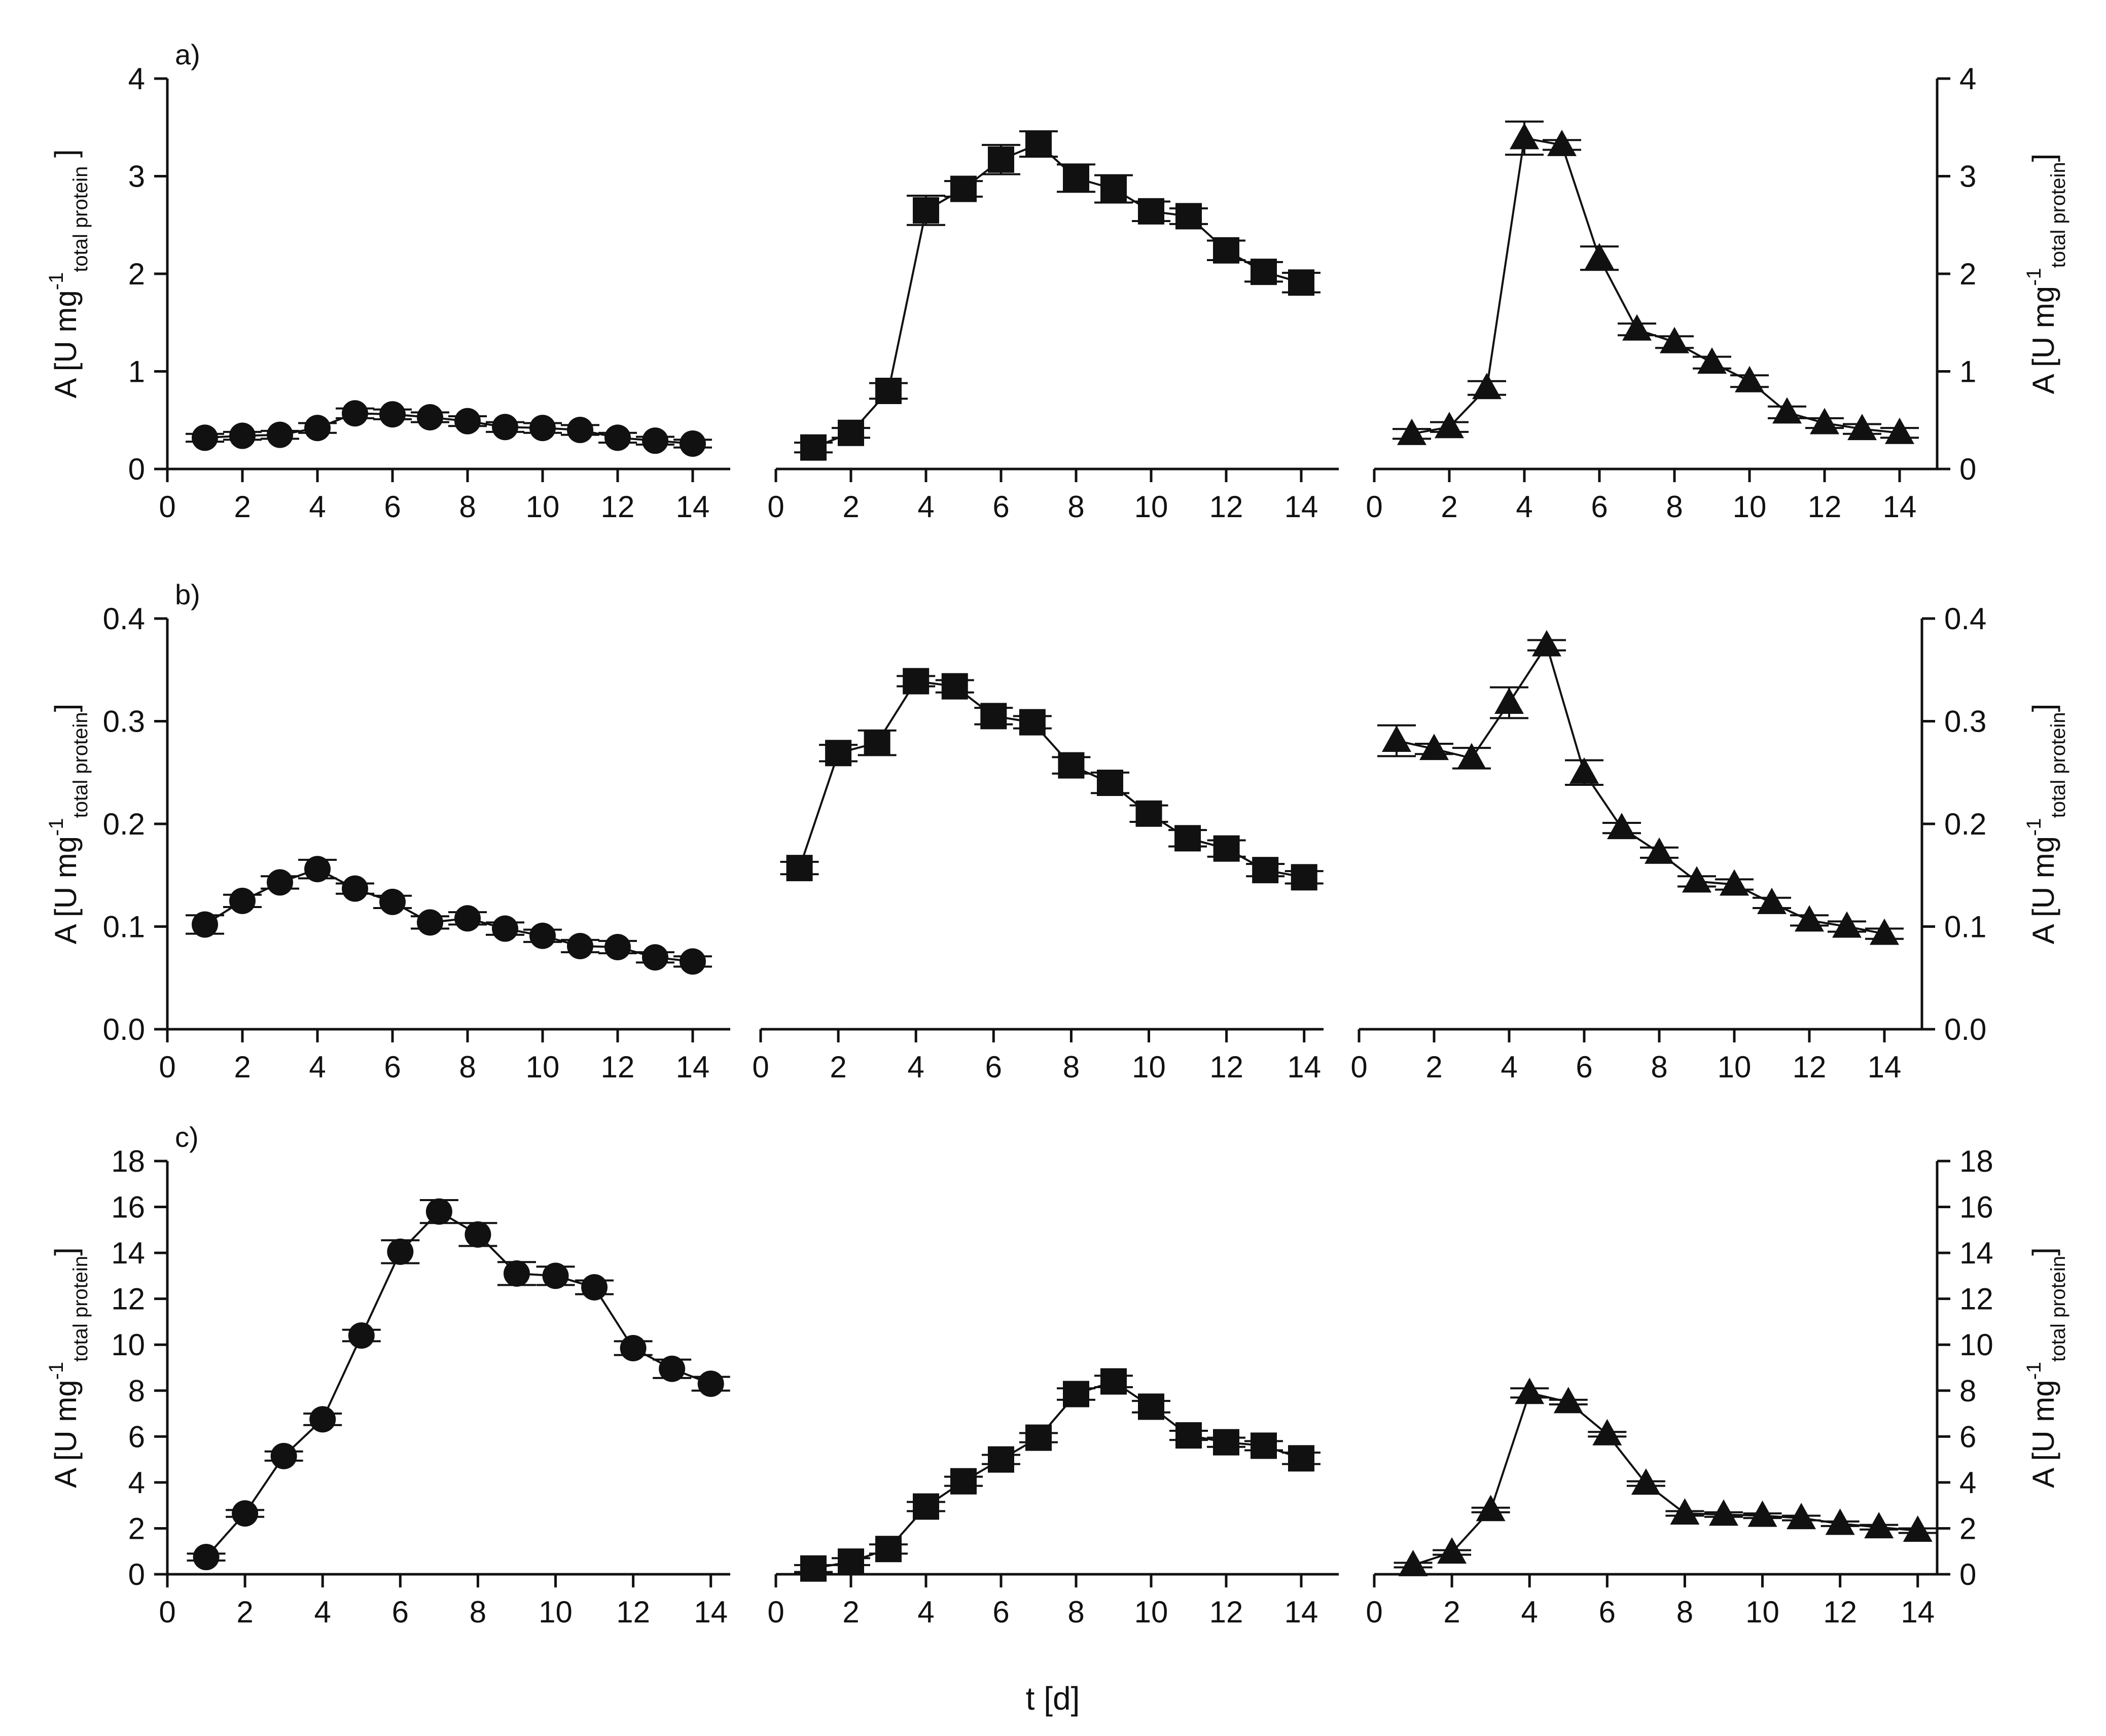  What do you see at coordinates (1968, 1437) in the screenshot?
I see `y-tick-label: 6` at bounding box center [1968, 1437].